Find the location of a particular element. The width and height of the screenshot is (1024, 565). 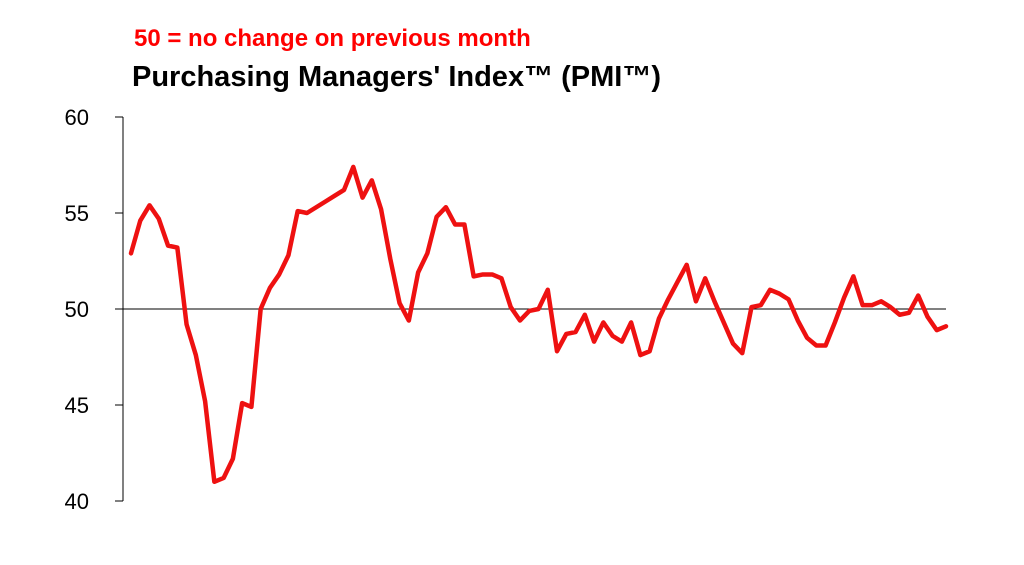

y-tick-label-50: 50 is located at coordinates (77, 309).